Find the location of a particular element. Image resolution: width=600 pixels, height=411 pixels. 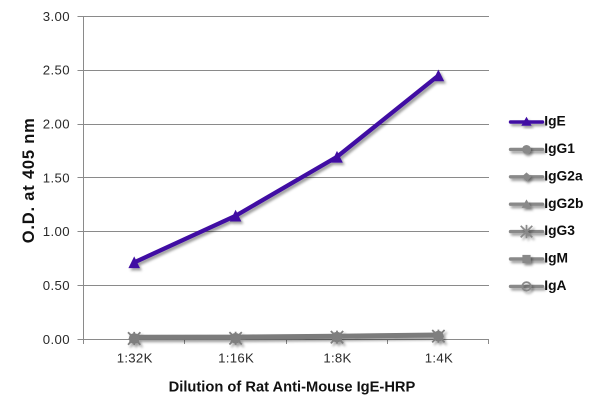

svg-text: 1.50 is located at coordinates (56, 177).